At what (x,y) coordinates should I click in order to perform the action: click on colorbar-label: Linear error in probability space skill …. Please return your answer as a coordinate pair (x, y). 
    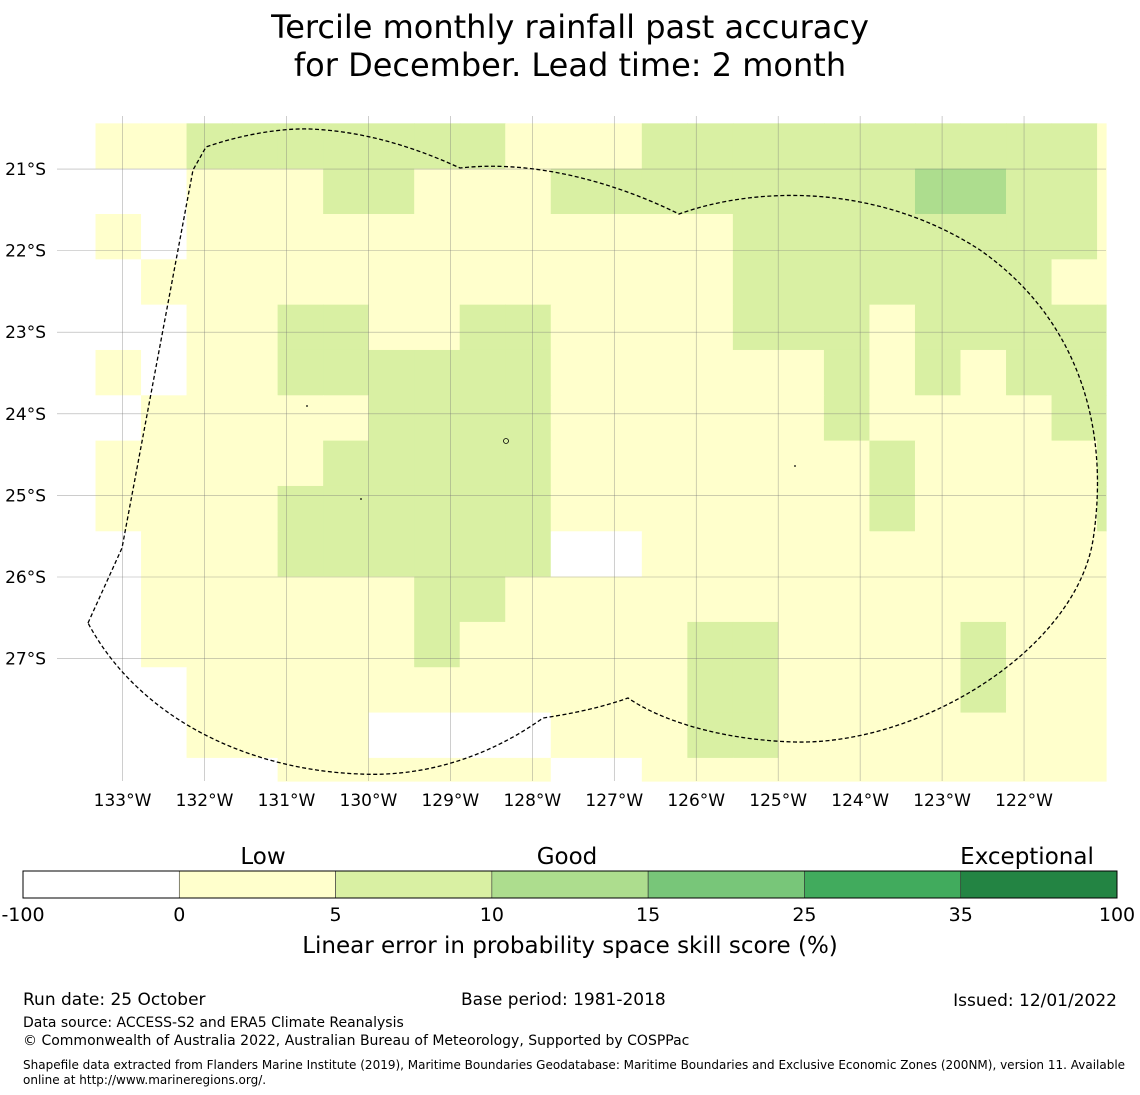
    Looking at the image, I should click on (570, 946).